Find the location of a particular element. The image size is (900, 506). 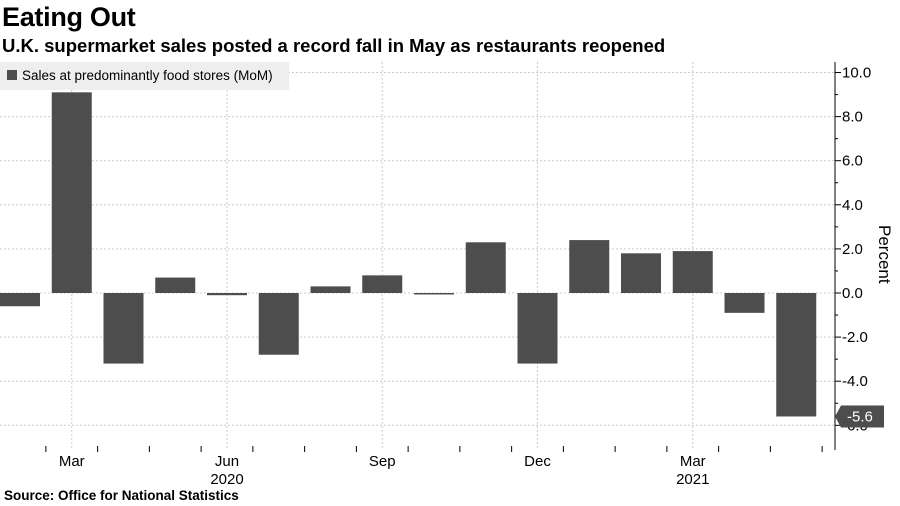

y-tick-label: 0.0 is located at coordinates (852, 293).